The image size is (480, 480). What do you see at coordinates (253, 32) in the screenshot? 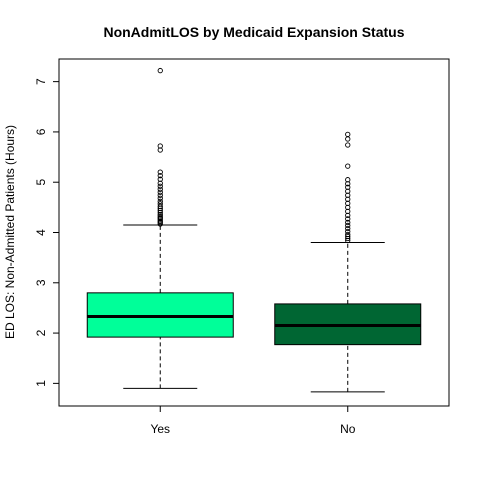
I see `chart-title: NonAdmitLOS by Medicaid Expansion Status` at bounding box center [253, 32].